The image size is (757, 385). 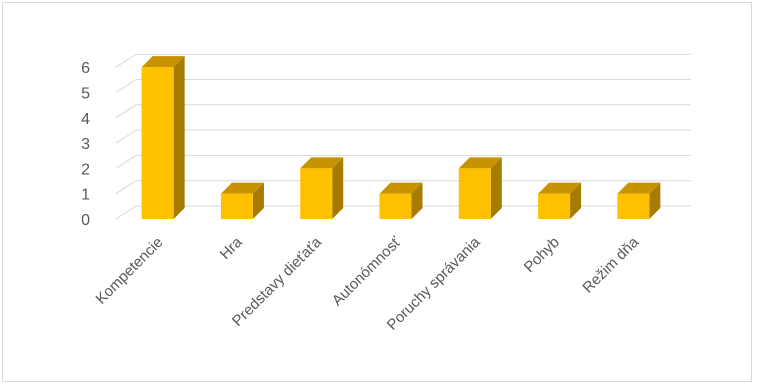 What do you see at coordinates (232, 248) in the screenshot?
I see `x-category-label-2: Hra` at bounding box center [232, 248].